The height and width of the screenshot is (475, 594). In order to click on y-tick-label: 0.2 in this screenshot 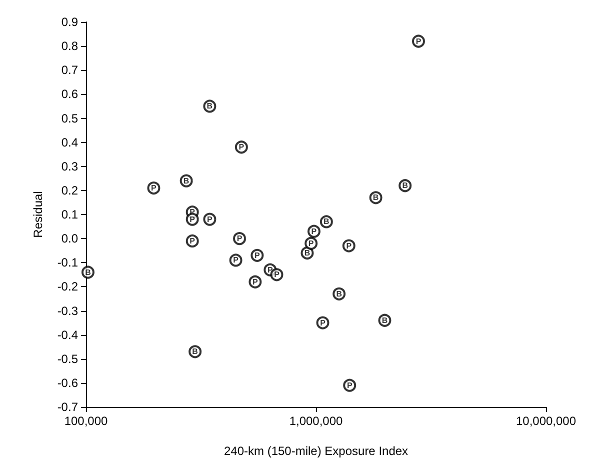, I will do `click(69, 190)`.